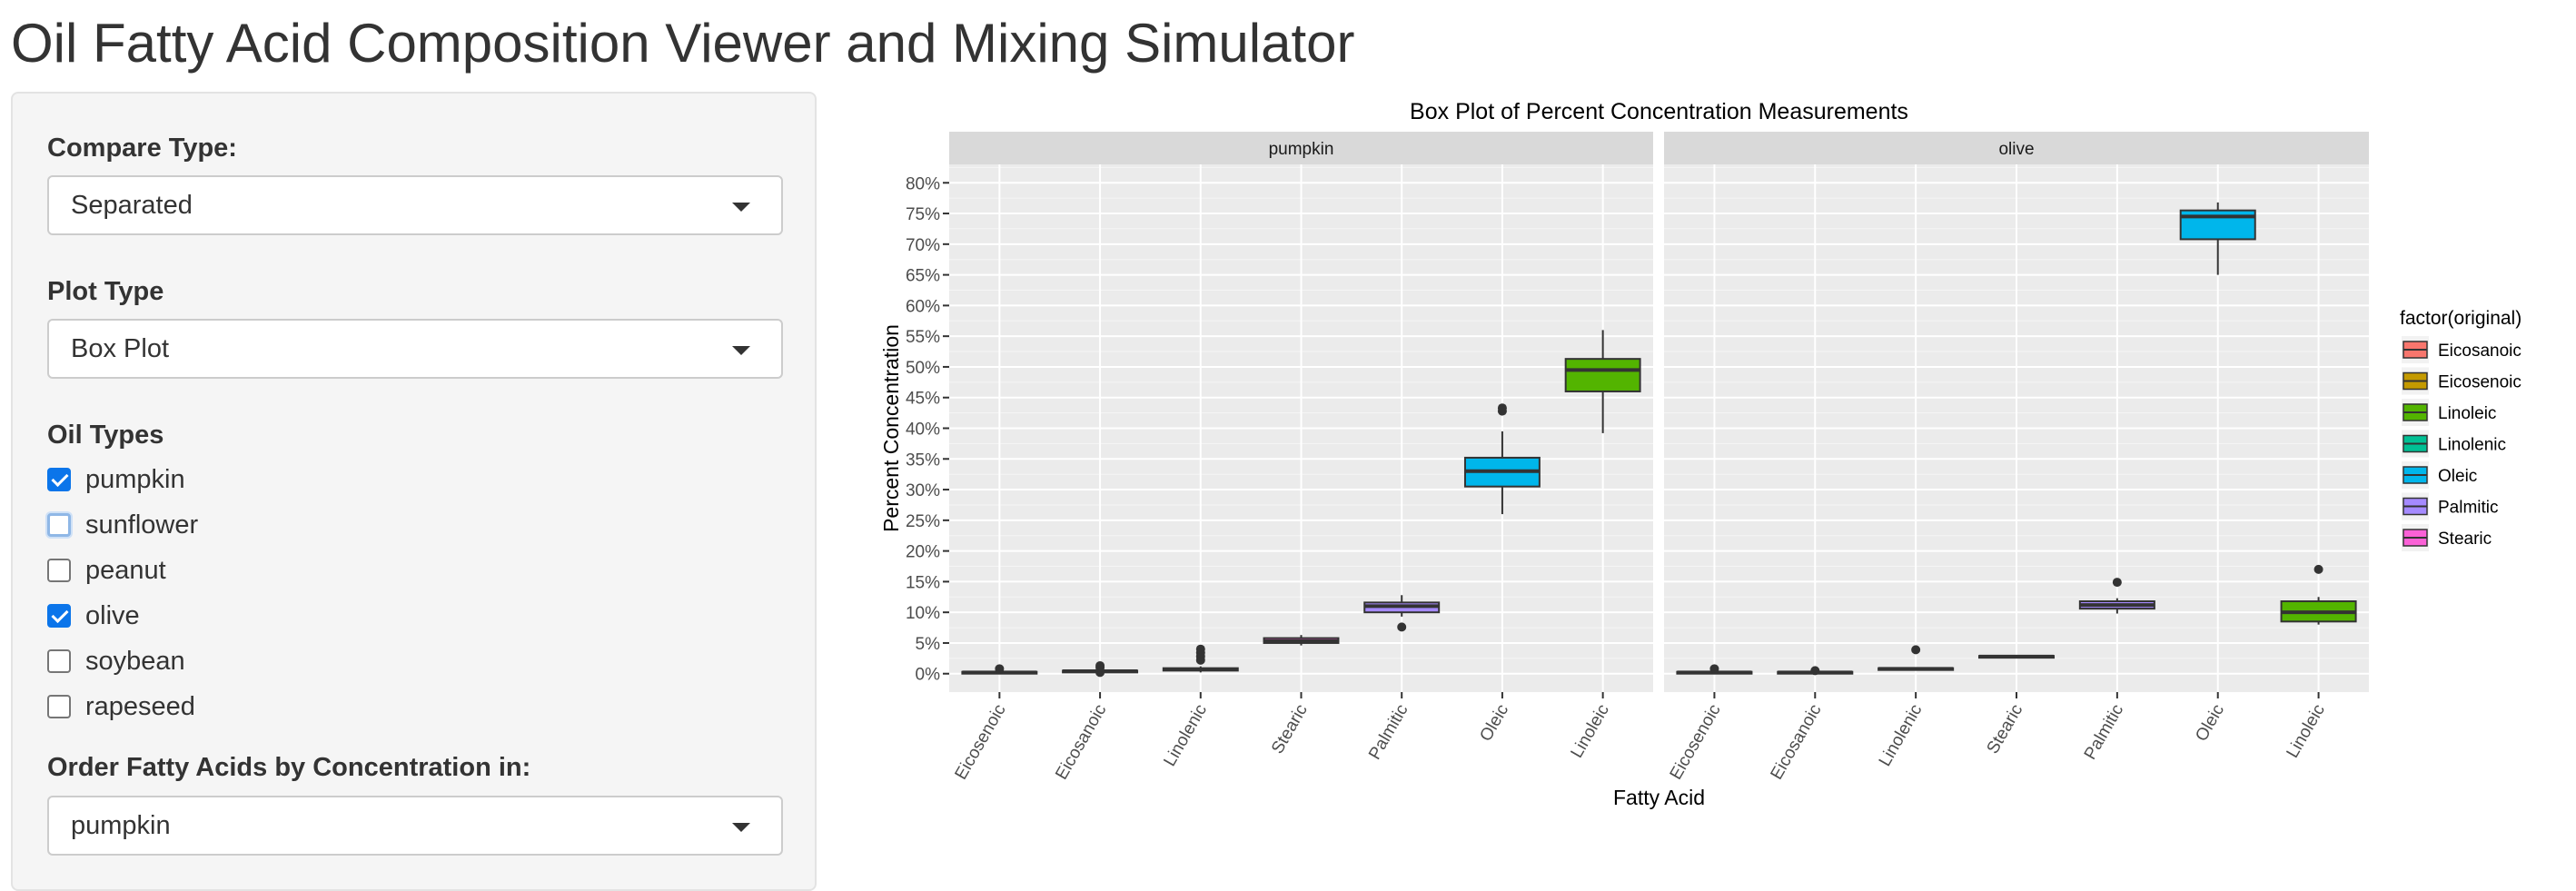 This screenshot has width=2576, height=891. What do you see at coordinates (135, 479) in the screenshot?
I see `oil-type-label: pumpkin` at bounding box center [135, 479].